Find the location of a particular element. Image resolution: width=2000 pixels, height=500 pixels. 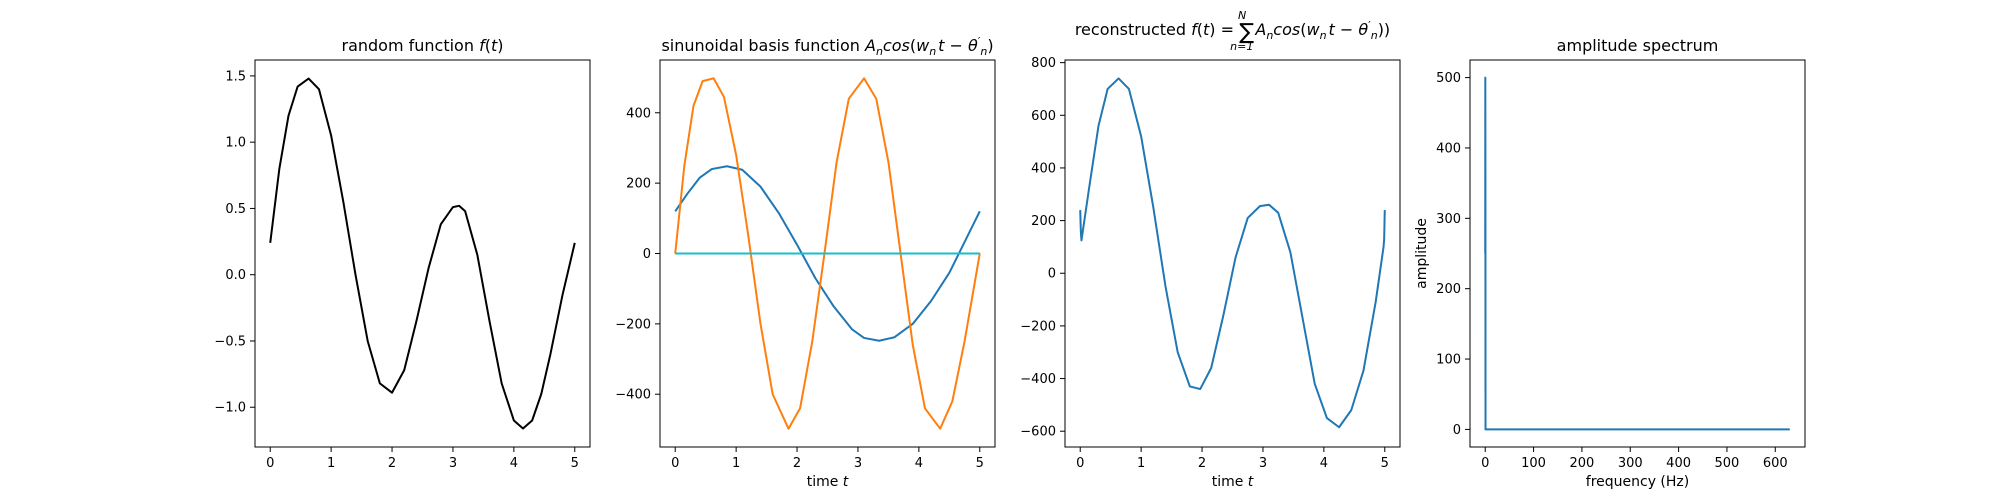

title-part: f is located at coordinates (483, 45).